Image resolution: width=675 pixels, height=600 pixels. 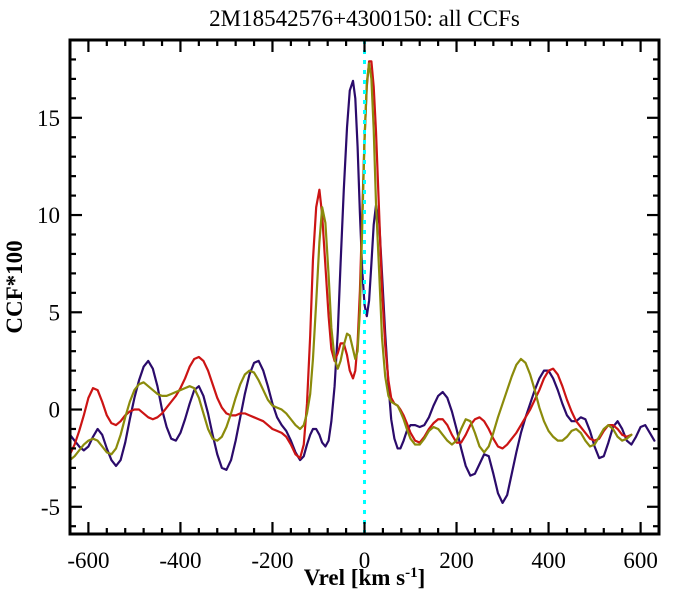 I want to click on y-axis-label-text: CCF*100, so click(x=14, y=286).